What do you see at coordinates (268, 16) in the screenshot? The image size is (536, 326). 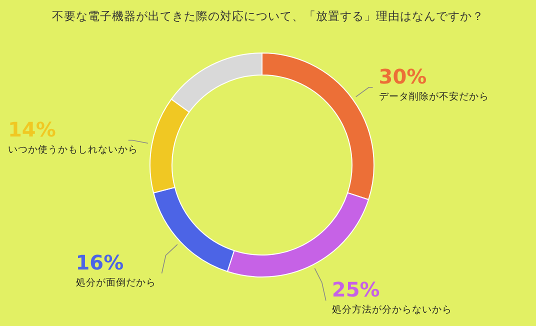 I see `title: 不要な電子機器が出てきた際の対応について、「放置する」理由はなんですか？` at bounding box center [268, 16].